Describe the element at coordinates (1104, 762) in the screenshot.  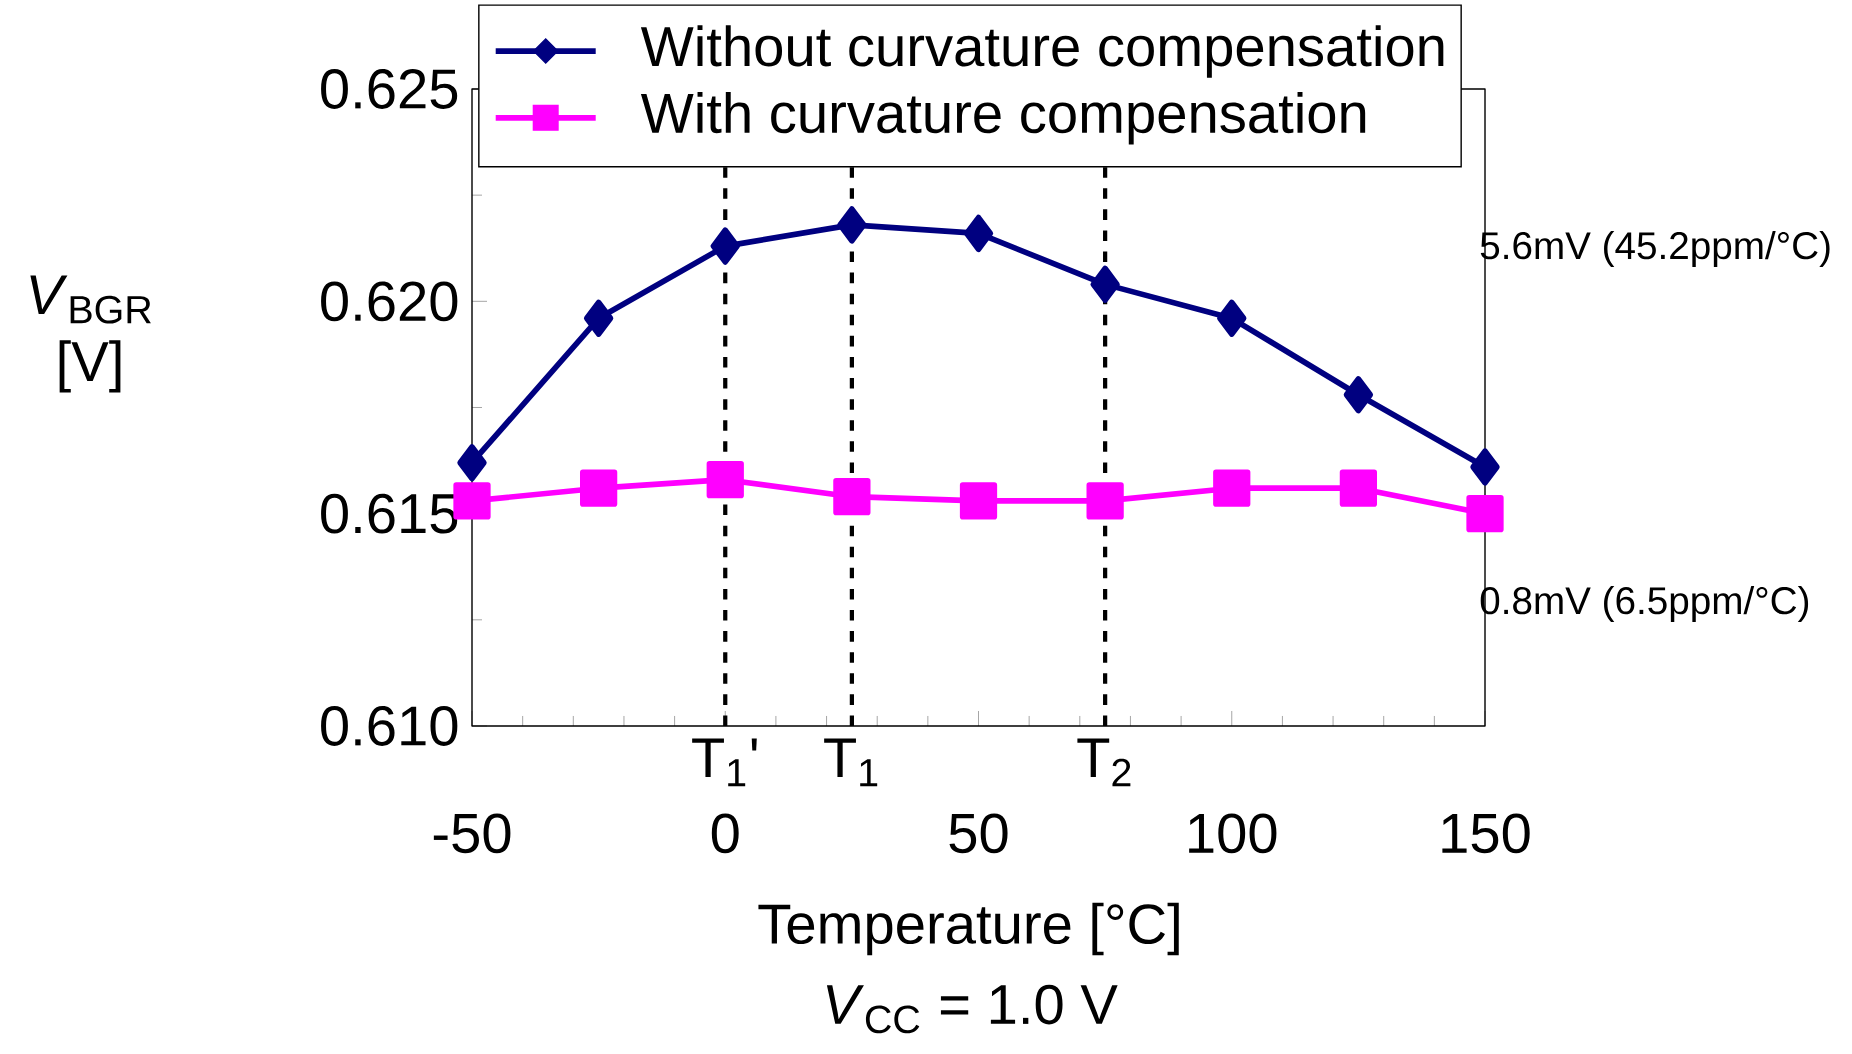
I see `ref-line-label: T$_{2}$` at that location.